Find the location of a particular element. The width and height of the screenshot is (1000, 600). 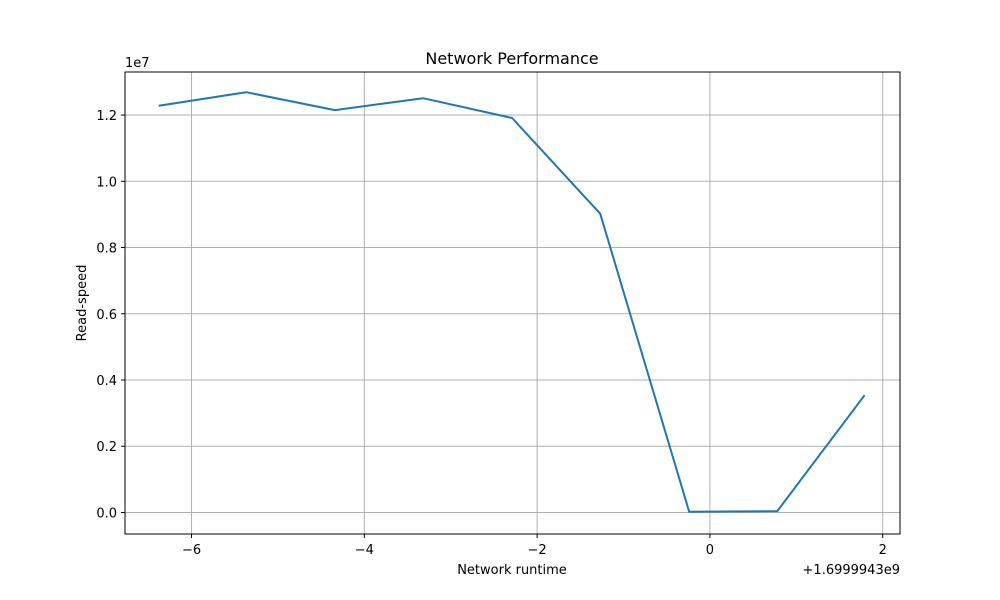

x-tick-label: −6 is located at coordinates (191, 550).